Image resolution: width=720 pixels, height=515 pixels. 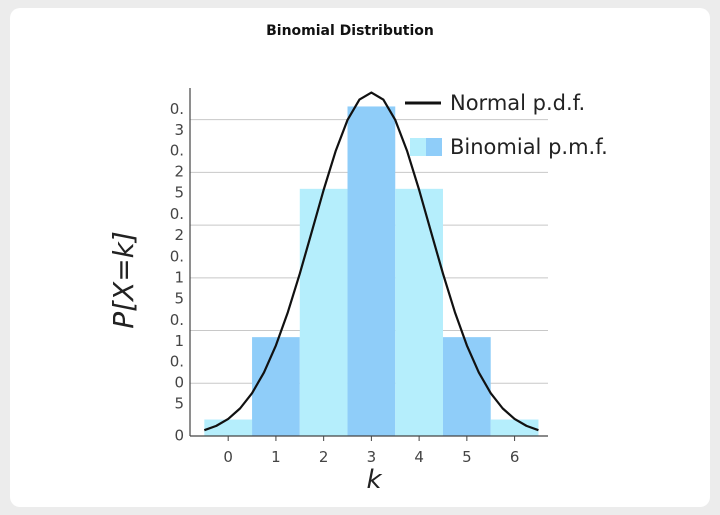 What do you see at coordinates (324, 457) in the screenshot?
I see `x-tick-label: 2` at bounding box center [324, 457].